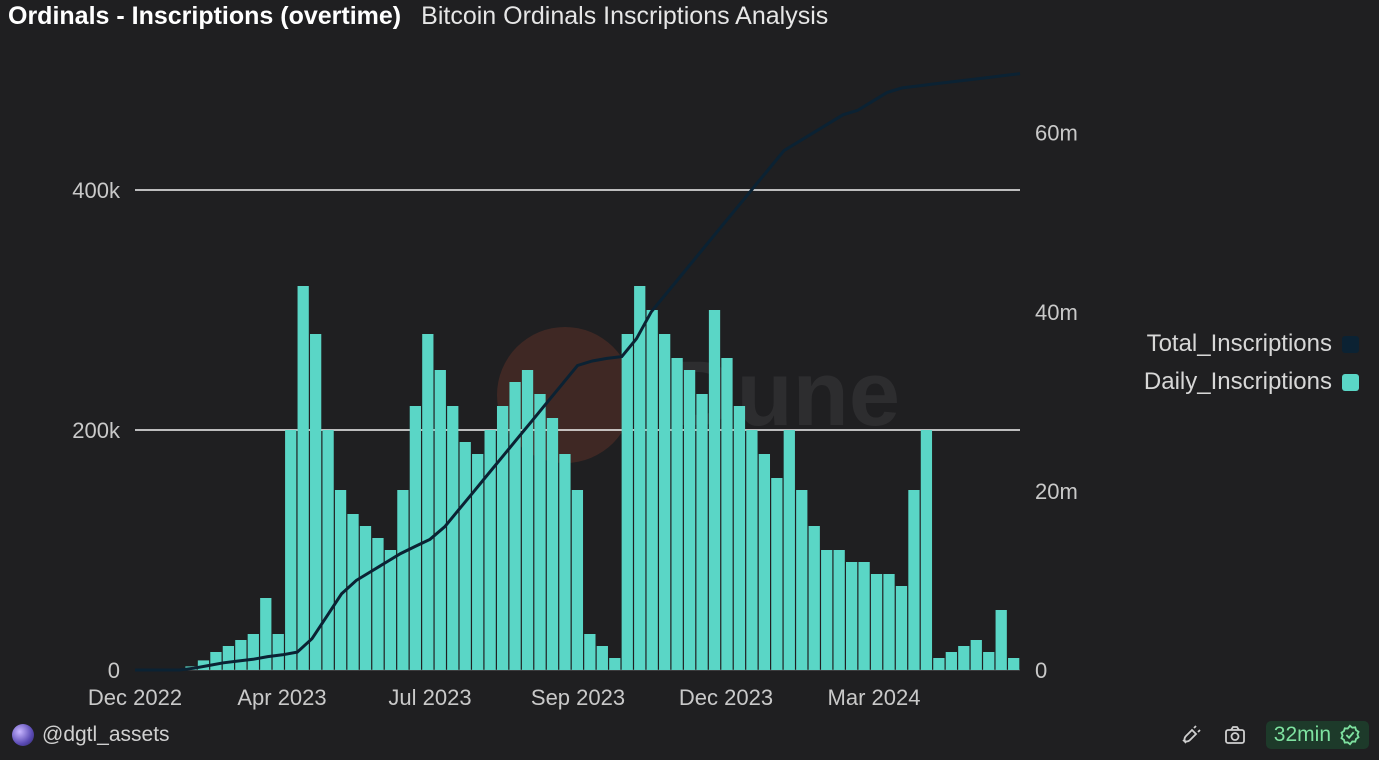  Describe the element at coordinates (114, 670) in the screenshot. I see `y-left-tick-label: 0` at that location.